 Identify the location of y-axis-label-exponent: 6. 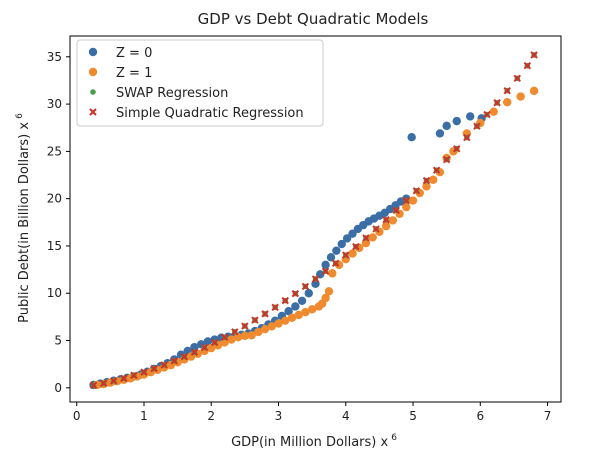
(20, 116).